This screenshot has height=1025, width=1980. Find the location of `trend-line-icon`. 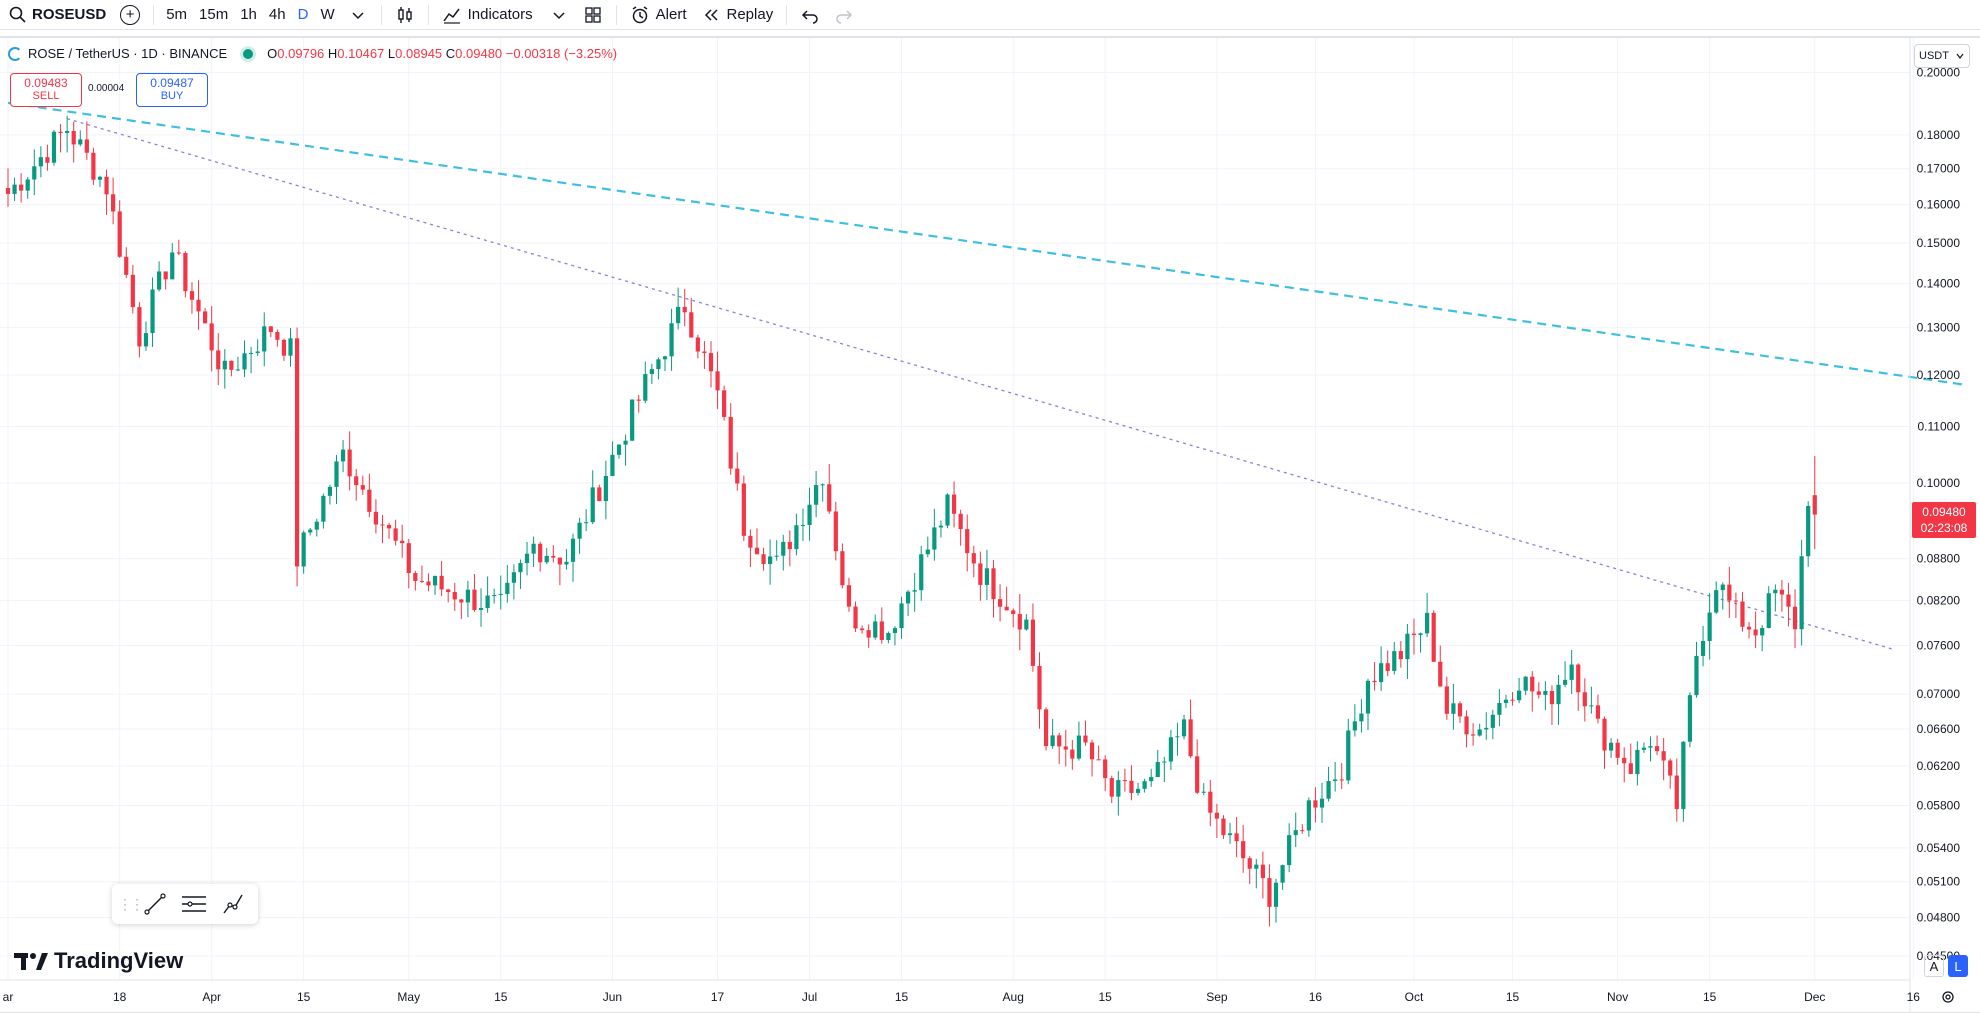

trend-line-icon is located at coordinates (155, 904).